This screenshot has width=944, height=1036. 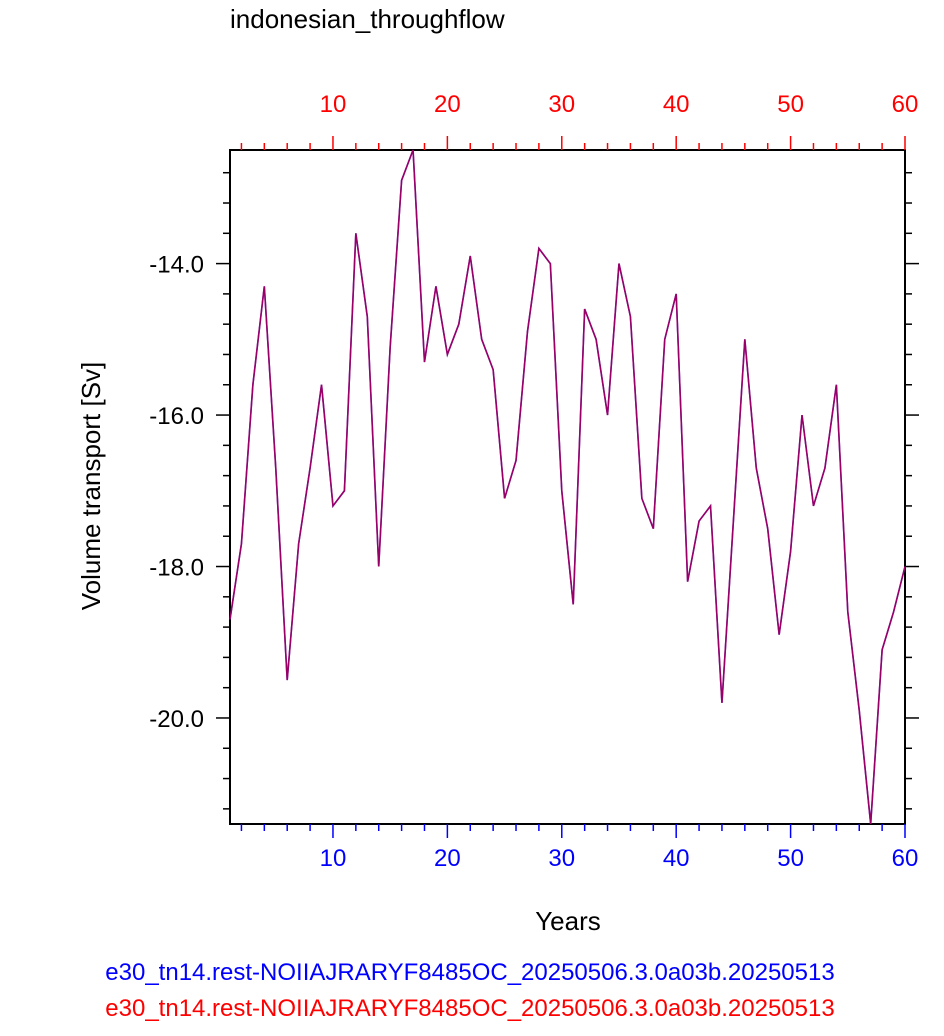 I want to click on y-tick-label: -18.0, so click(x=176, y=568).